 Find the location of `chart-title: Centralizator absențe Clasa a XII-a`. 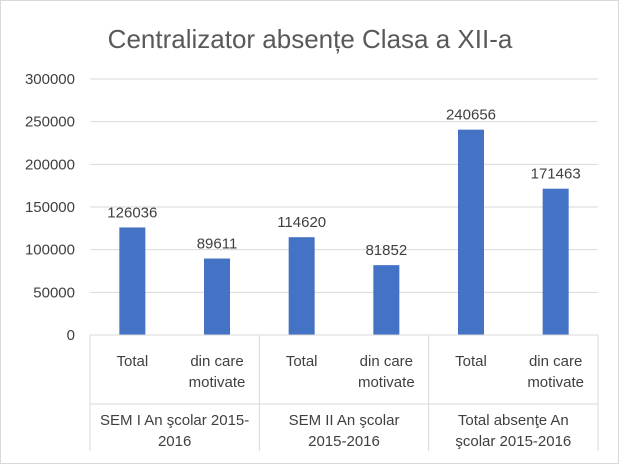

chart-title: Centralizator absențe Clasa a XII-a is located at coordinates (310, 39).